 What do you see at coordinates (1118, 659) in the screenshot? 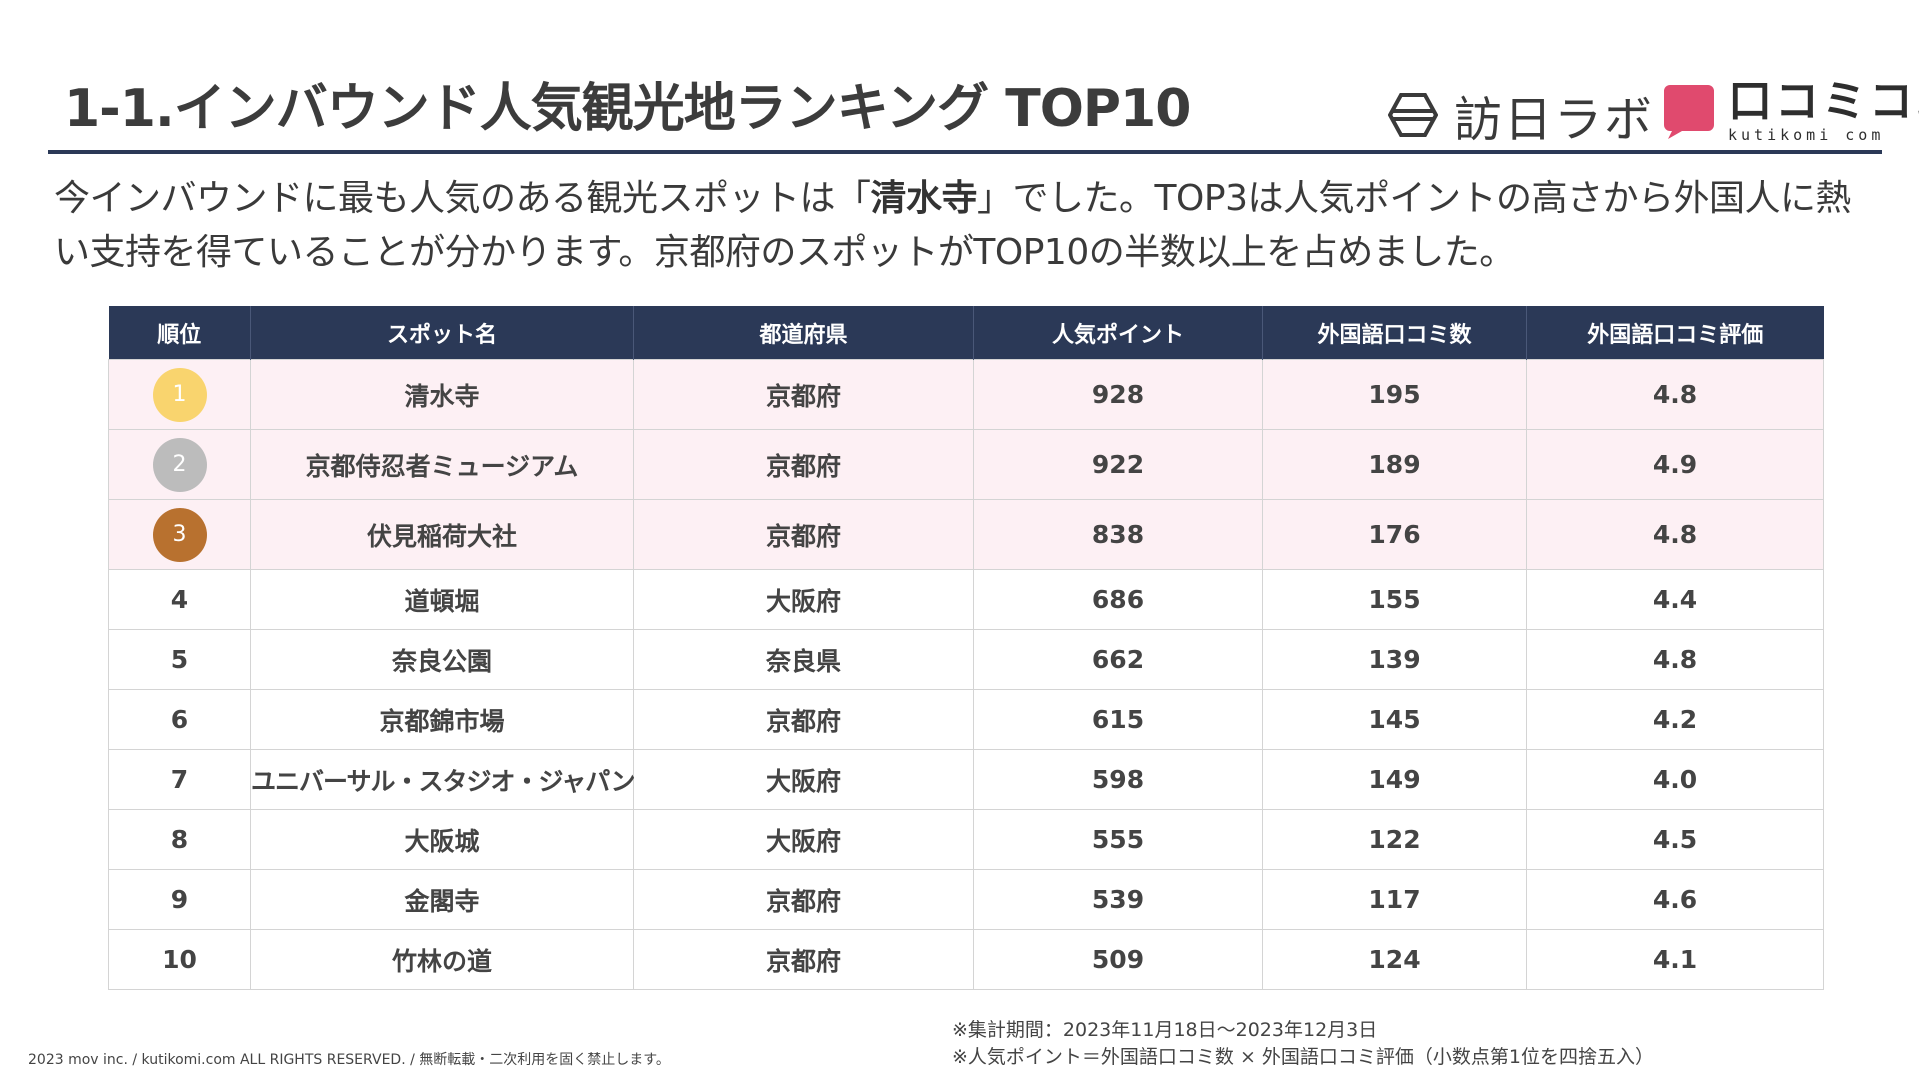
I see `points-cell: 662` at bounding box center [1118, 659].